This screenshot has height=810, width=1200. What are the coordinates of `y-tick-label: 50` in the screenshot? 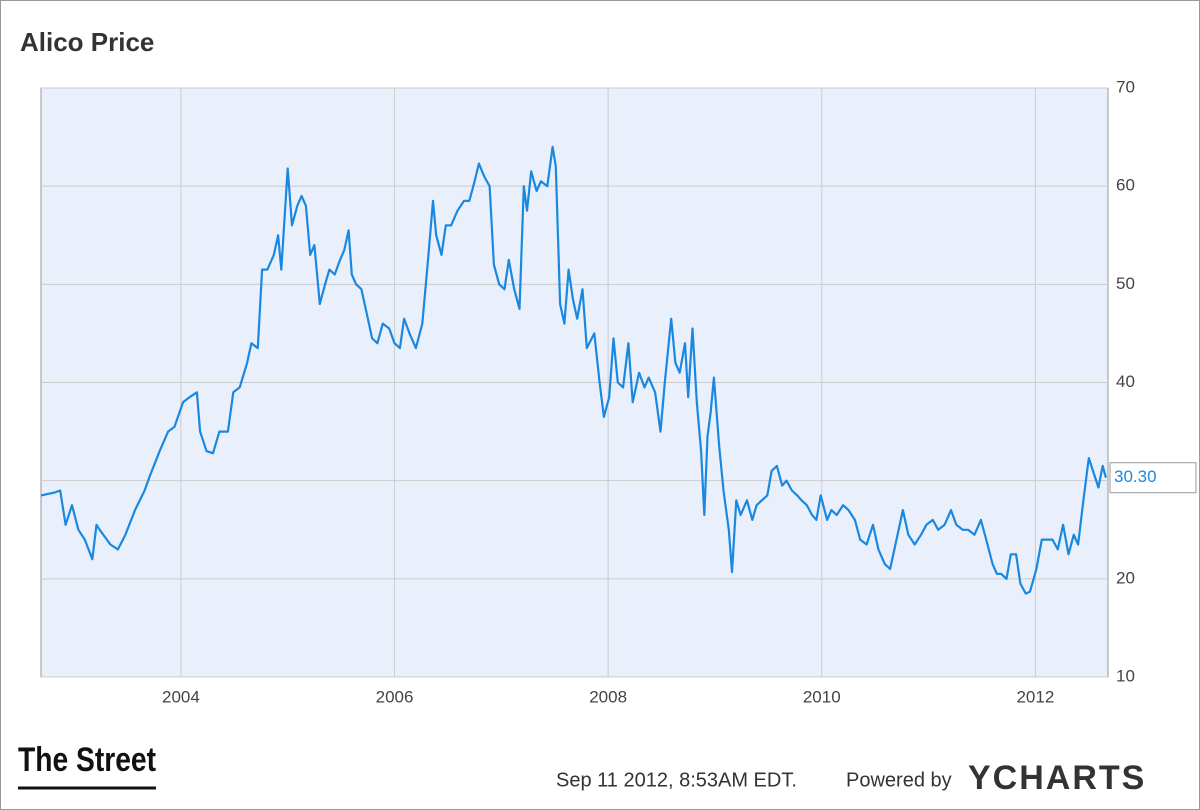 It's located at (1125, 283).